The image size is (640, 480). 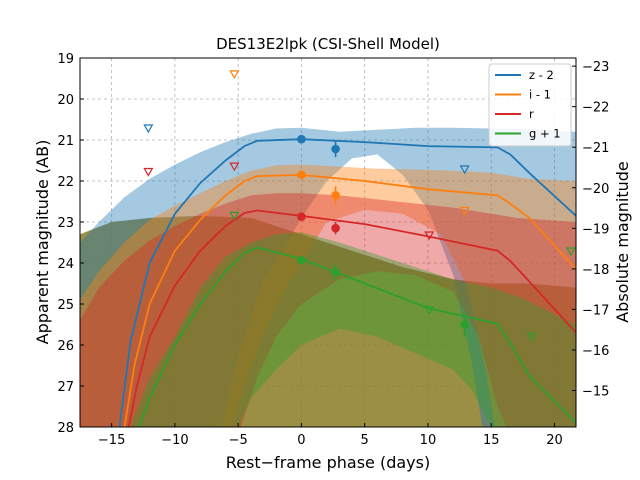 I want to click on y-axis-right-label: Absolute magnitude, so click(x=622, y=242).